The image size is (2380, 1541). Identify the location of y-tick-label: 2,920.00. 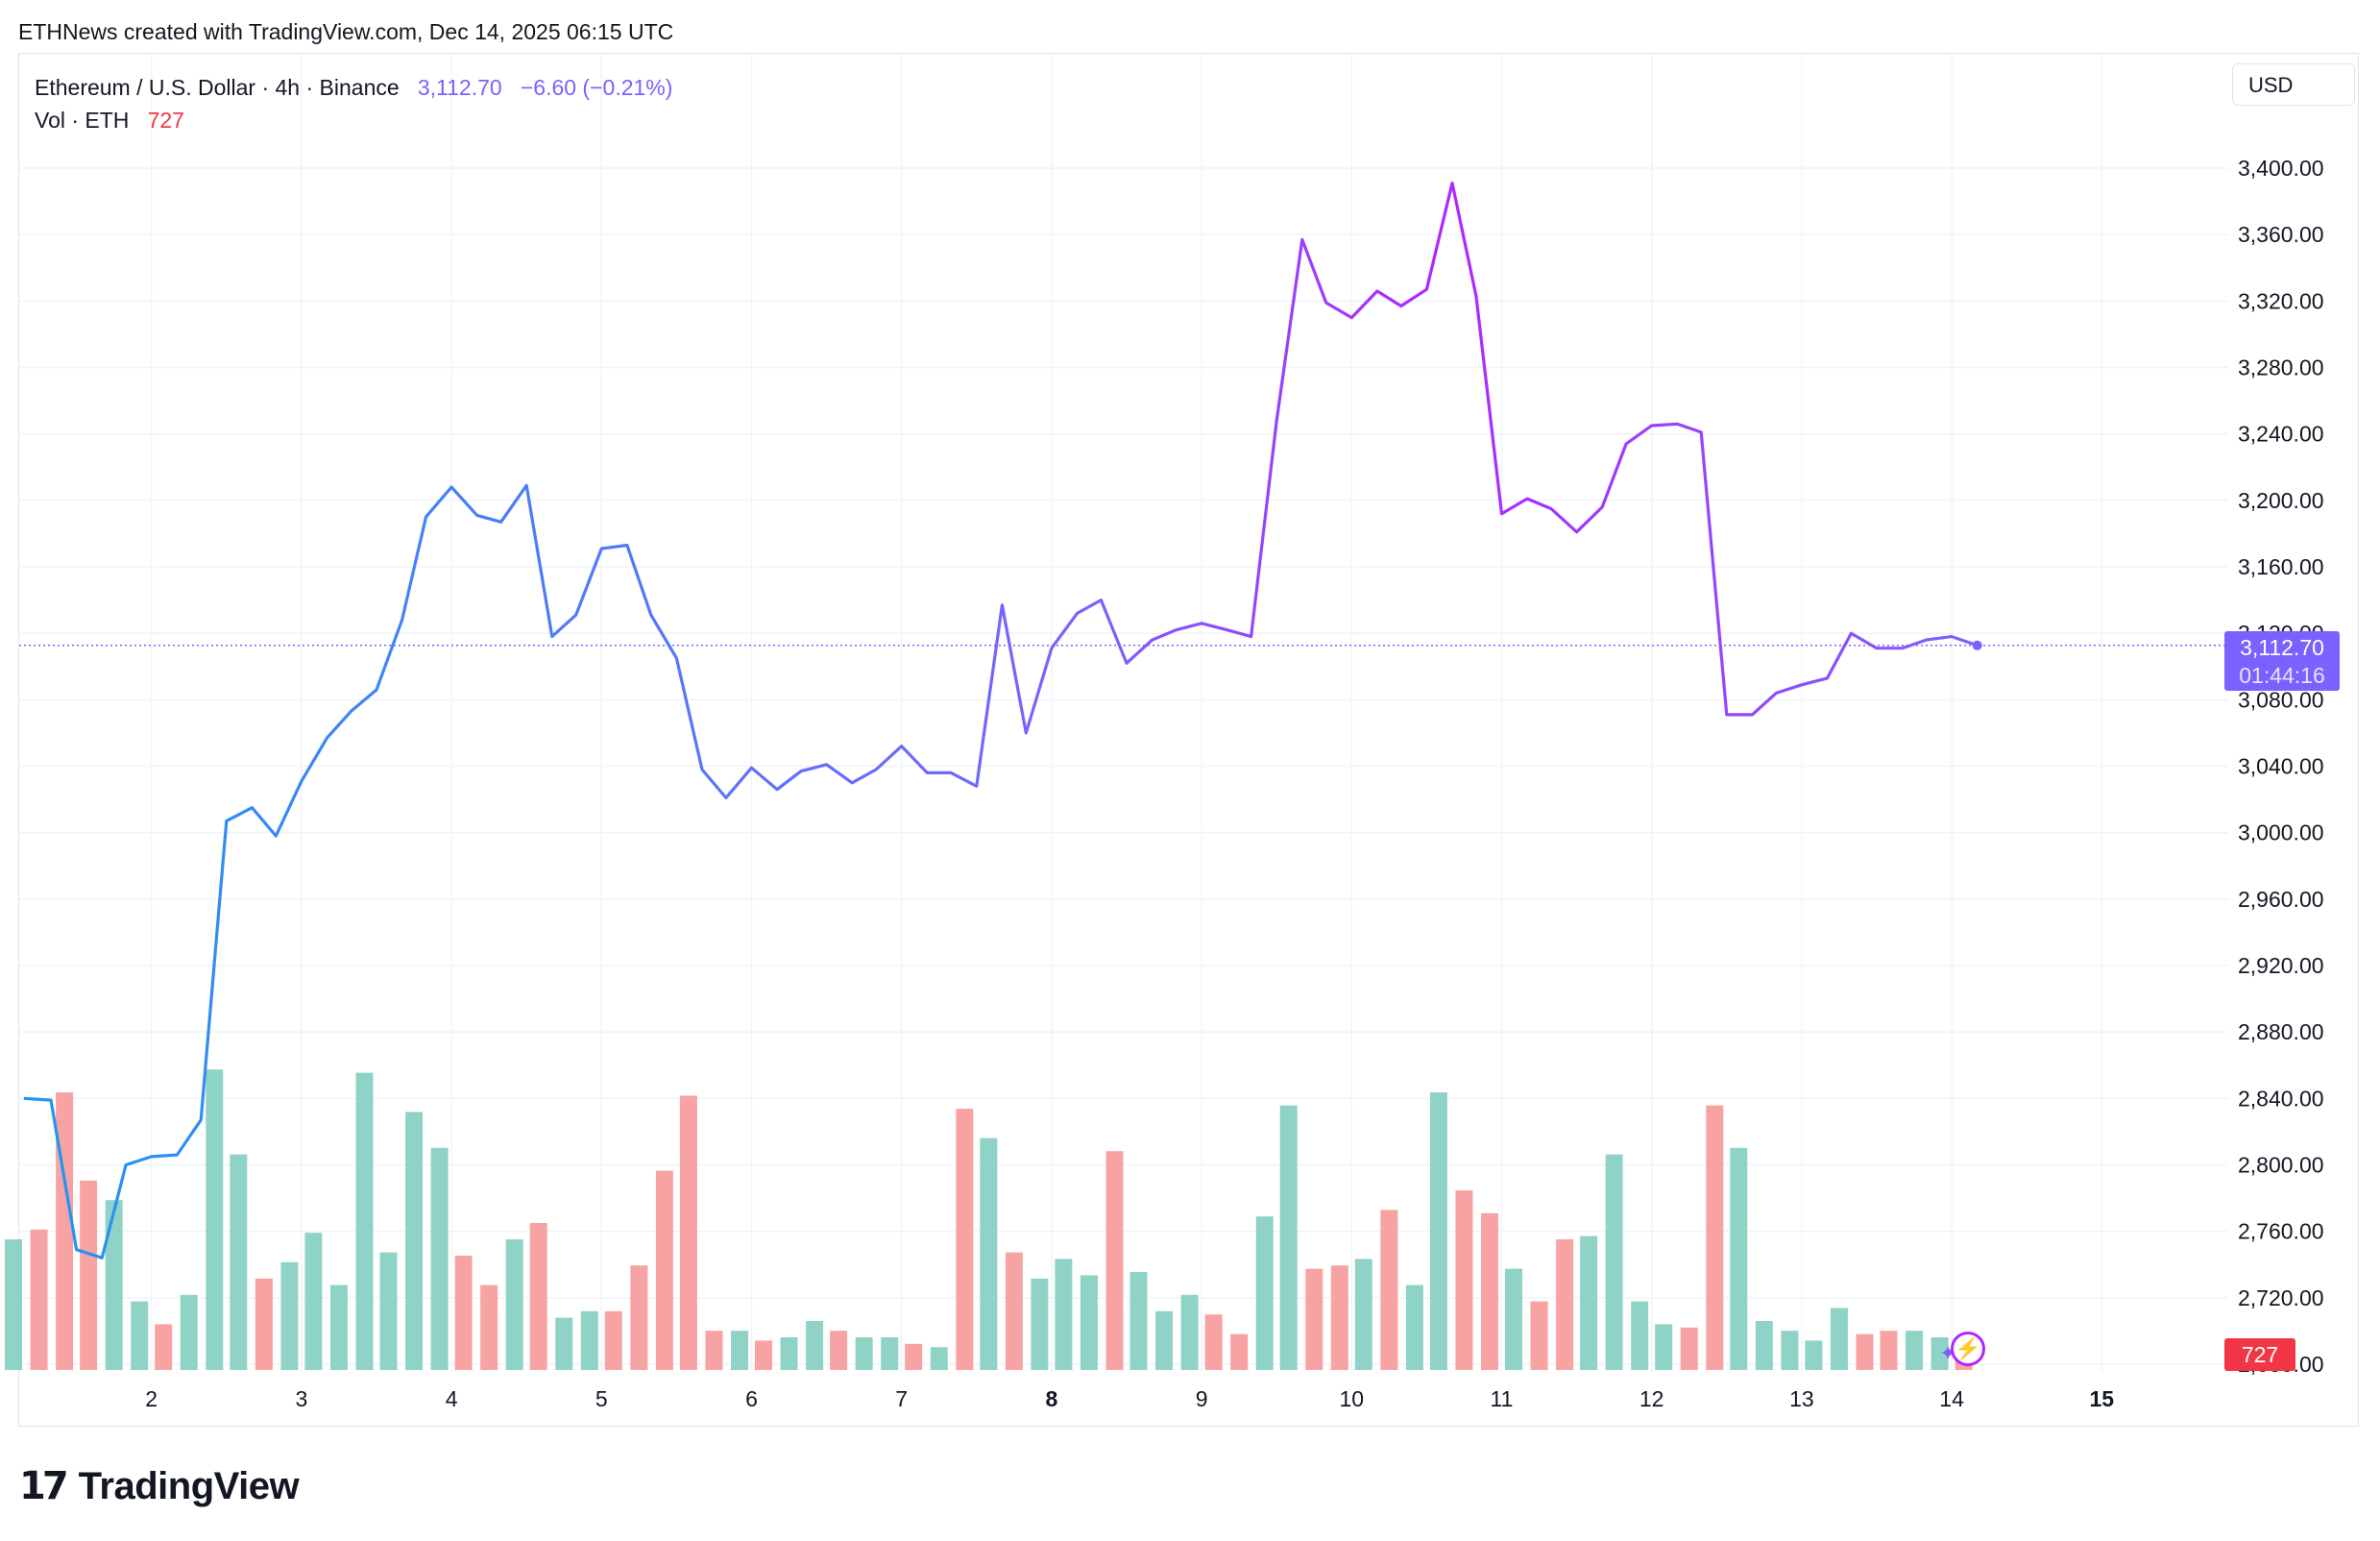
(2281, 966).